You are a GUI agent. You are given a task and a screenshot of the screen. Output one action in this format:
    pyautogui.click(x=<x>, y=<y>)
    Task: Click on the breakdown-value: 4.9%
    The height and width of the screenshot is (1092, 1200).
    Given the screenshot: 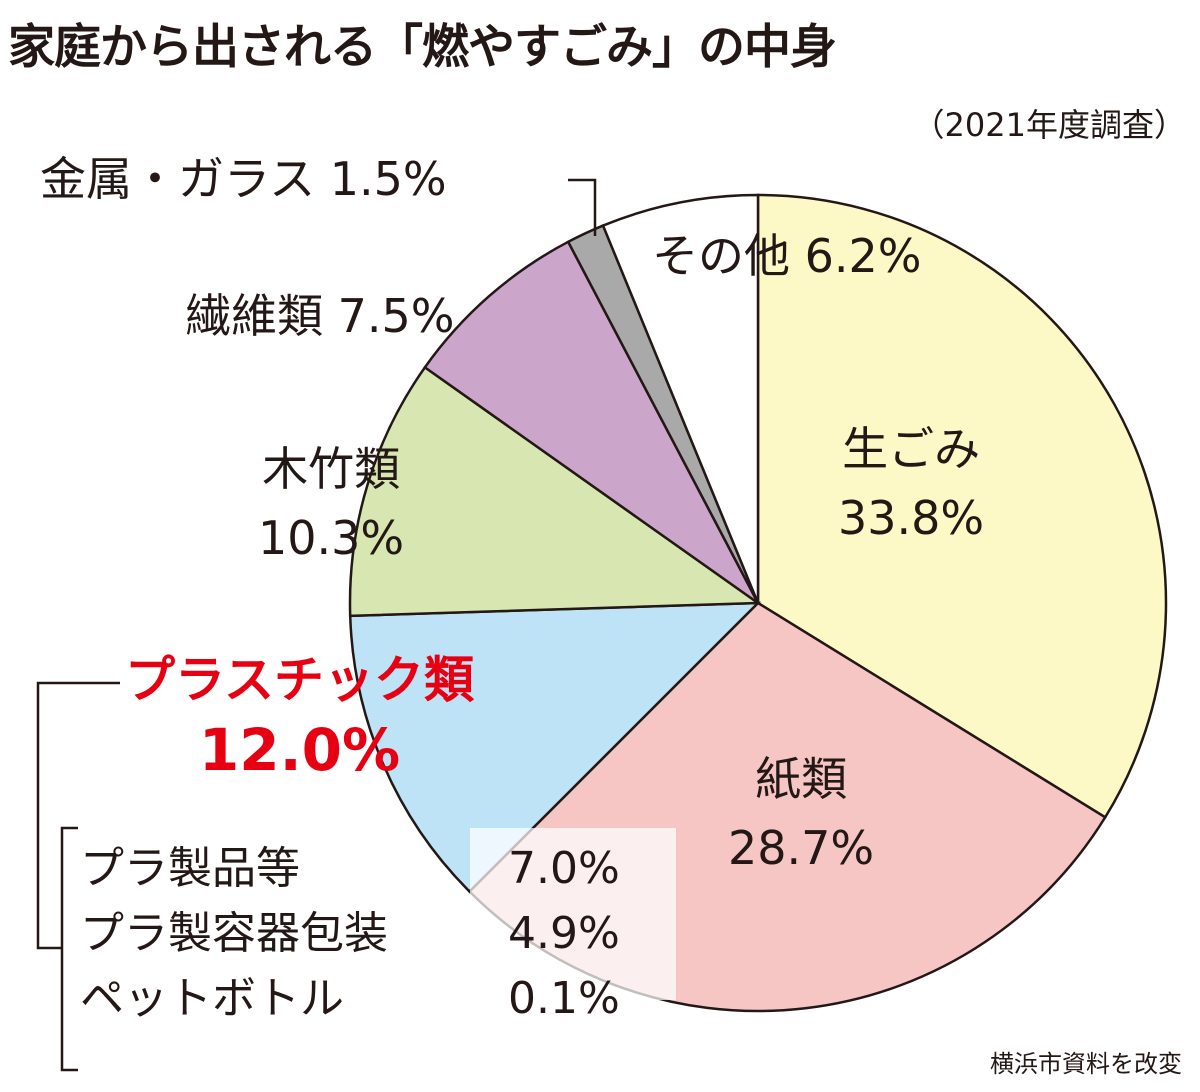 What is the action you would take?
    pyautogui.click(x=564, y=934)
    